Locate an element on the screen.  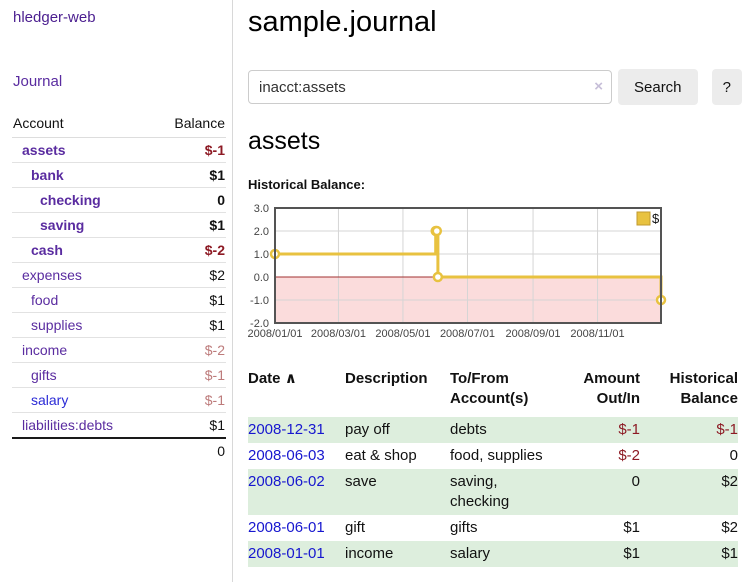
register-row: 2008-12-31 pay off debts $-1 $-1 is located at coordinates (493, 430).